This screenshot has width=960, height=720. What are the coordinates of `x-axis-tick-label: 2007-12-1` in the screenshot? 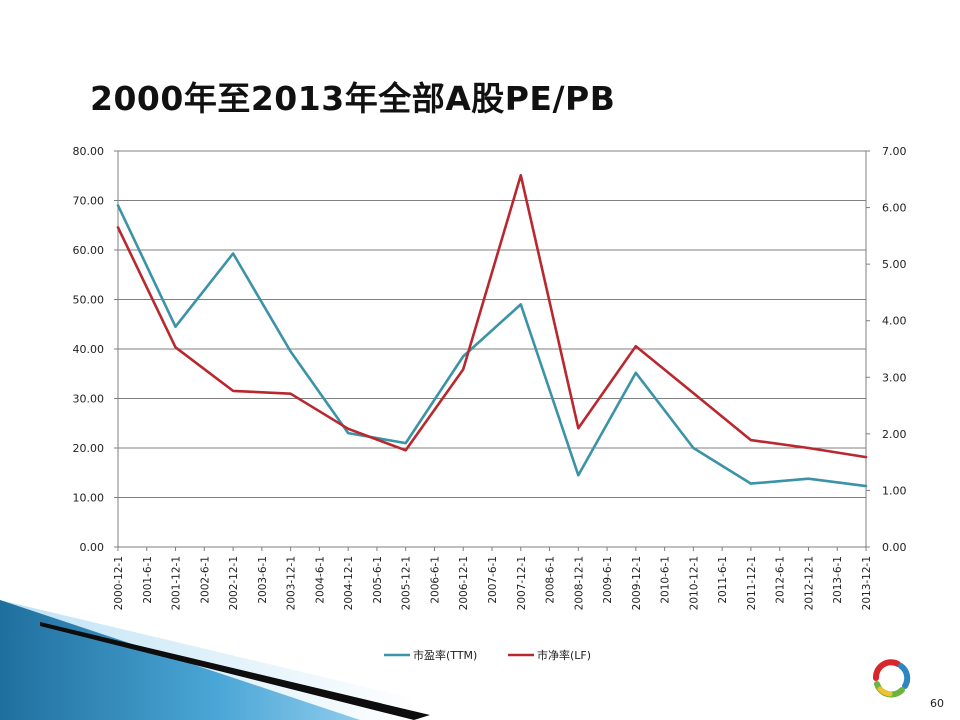 It's located at (522, 583).